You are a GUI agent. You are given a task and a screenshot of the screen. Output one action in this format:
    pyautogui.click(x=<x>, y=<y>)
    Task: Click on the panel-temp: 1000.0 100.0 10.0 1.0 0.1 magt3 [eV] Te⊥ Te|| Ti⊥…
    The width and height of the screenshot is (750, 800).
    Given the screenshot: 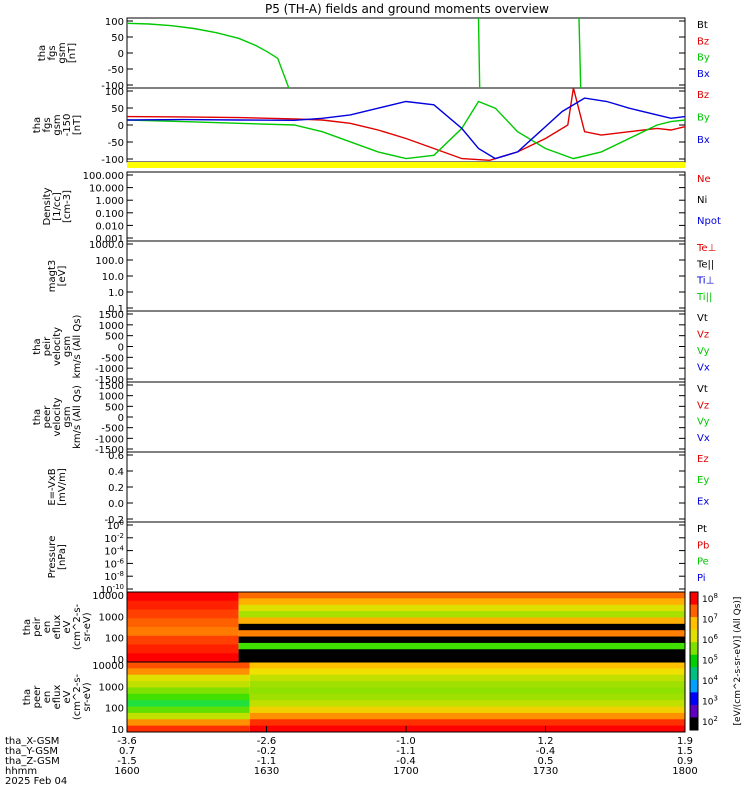 What is the action you would take?
    pyautogui.click(x=381, y=277)
    